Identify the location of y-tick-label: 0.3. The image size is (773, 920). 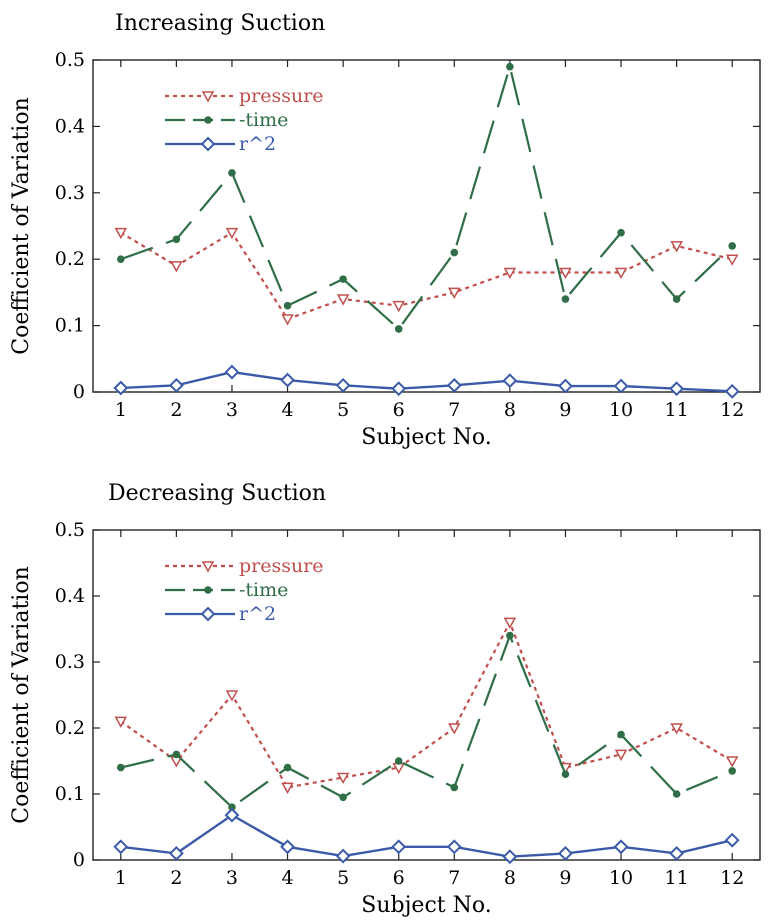
(70, 193).